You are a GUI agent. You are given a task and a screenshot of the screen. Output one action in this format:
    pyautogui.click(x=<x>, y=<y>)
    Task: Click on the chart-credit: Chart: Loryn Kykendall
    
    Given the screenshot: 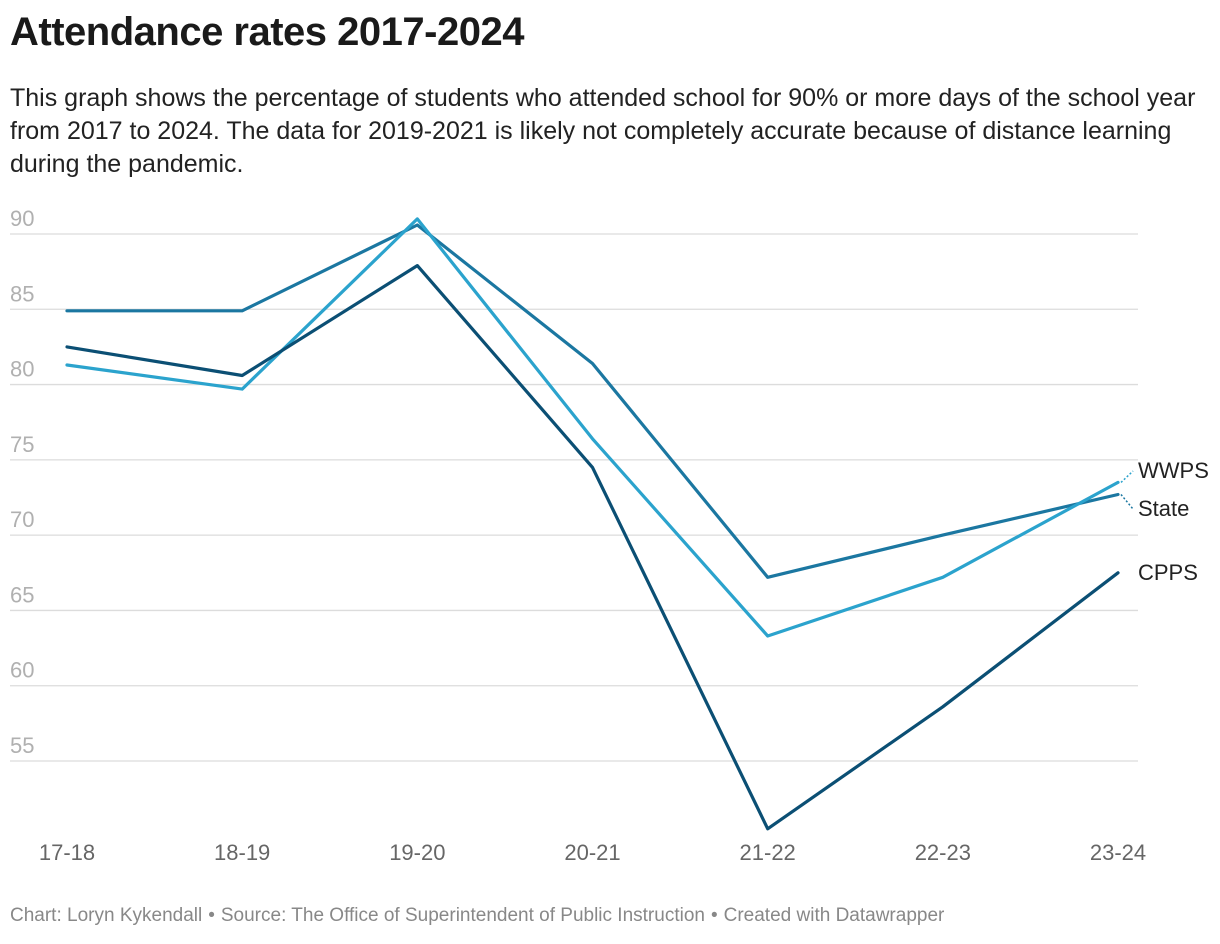 What is the action you would take?
    pyautogui.click(x=106, y=915)
    